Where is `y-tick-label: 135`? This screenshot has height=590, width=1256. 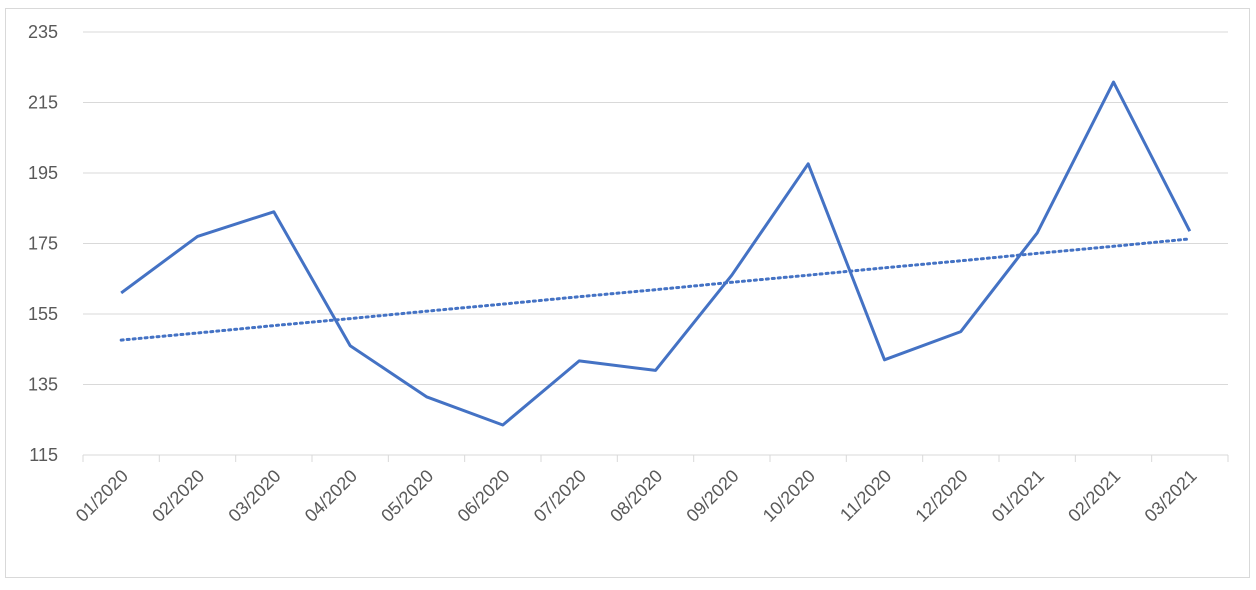 y-tick-label: 135 is located at coordinates (43, 385).